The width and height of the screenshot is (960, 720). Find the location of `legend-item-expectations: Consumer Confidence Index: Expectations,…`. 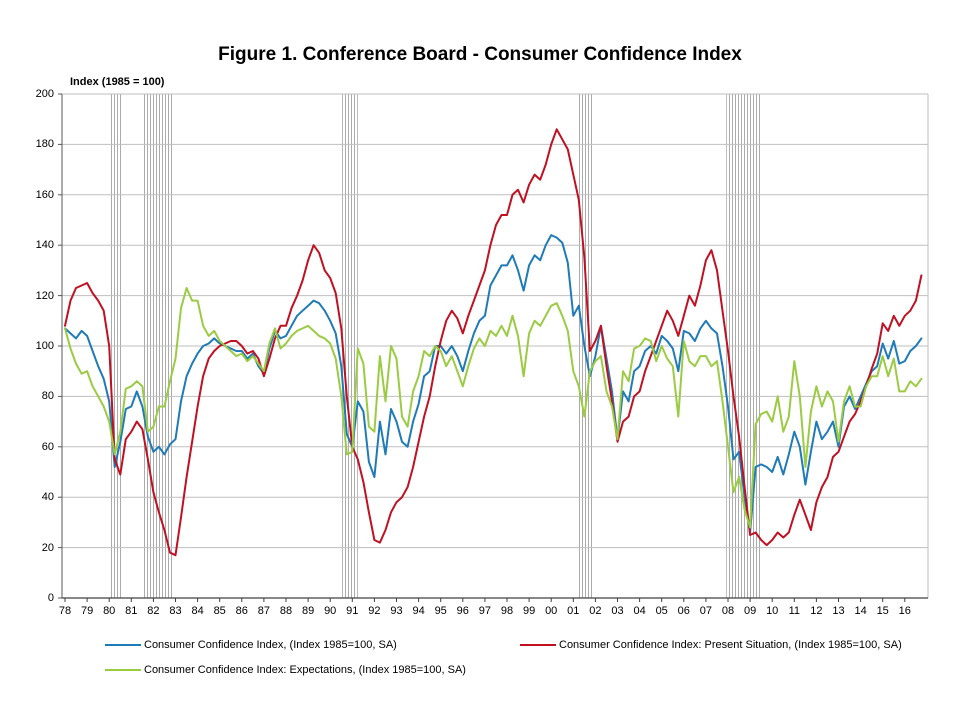

legend-item-expectations: Consumer Confidence Index: Expectations,… is located at coordinates (285, 670).